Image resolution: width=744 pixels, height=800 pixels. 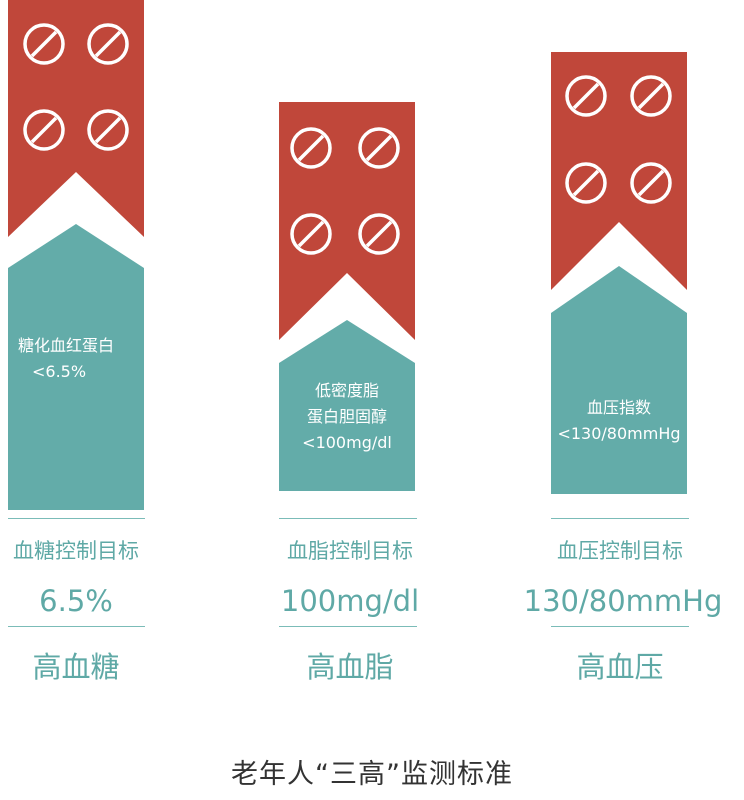 I want to click on marker-label-line-1: 低密度脂, so click(x=346, y=390).